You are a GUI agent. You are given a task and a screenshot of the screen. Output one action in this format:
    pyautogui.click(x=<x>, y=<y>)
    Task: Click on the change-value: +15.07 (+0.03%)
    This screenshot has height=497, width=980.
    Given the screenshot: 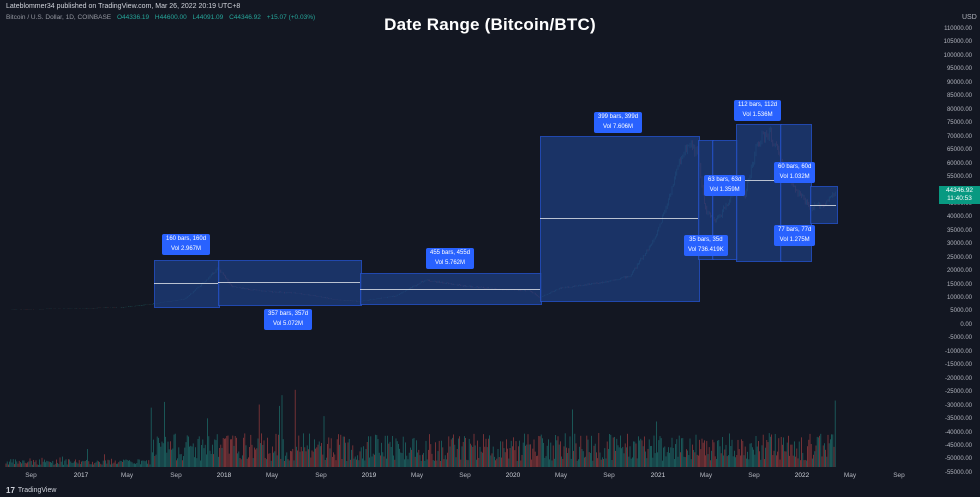 What is the action you would take?
    pyautogui.click(x=291, y=17)
    